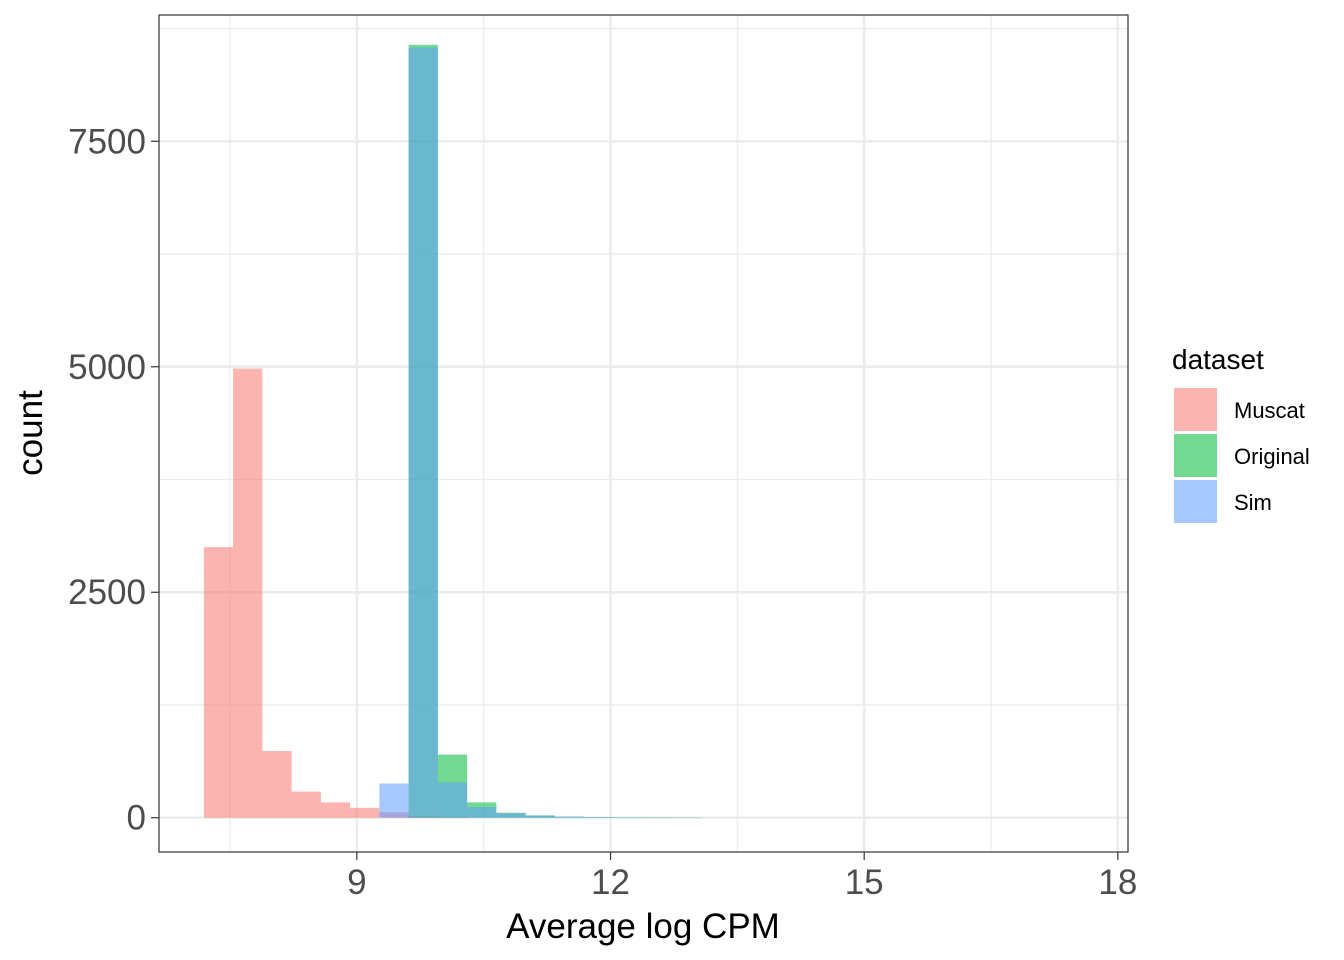  Describe the element at coordinates (1195, 501) in the screenshot. I see `legend-swatch-sim` at that location.